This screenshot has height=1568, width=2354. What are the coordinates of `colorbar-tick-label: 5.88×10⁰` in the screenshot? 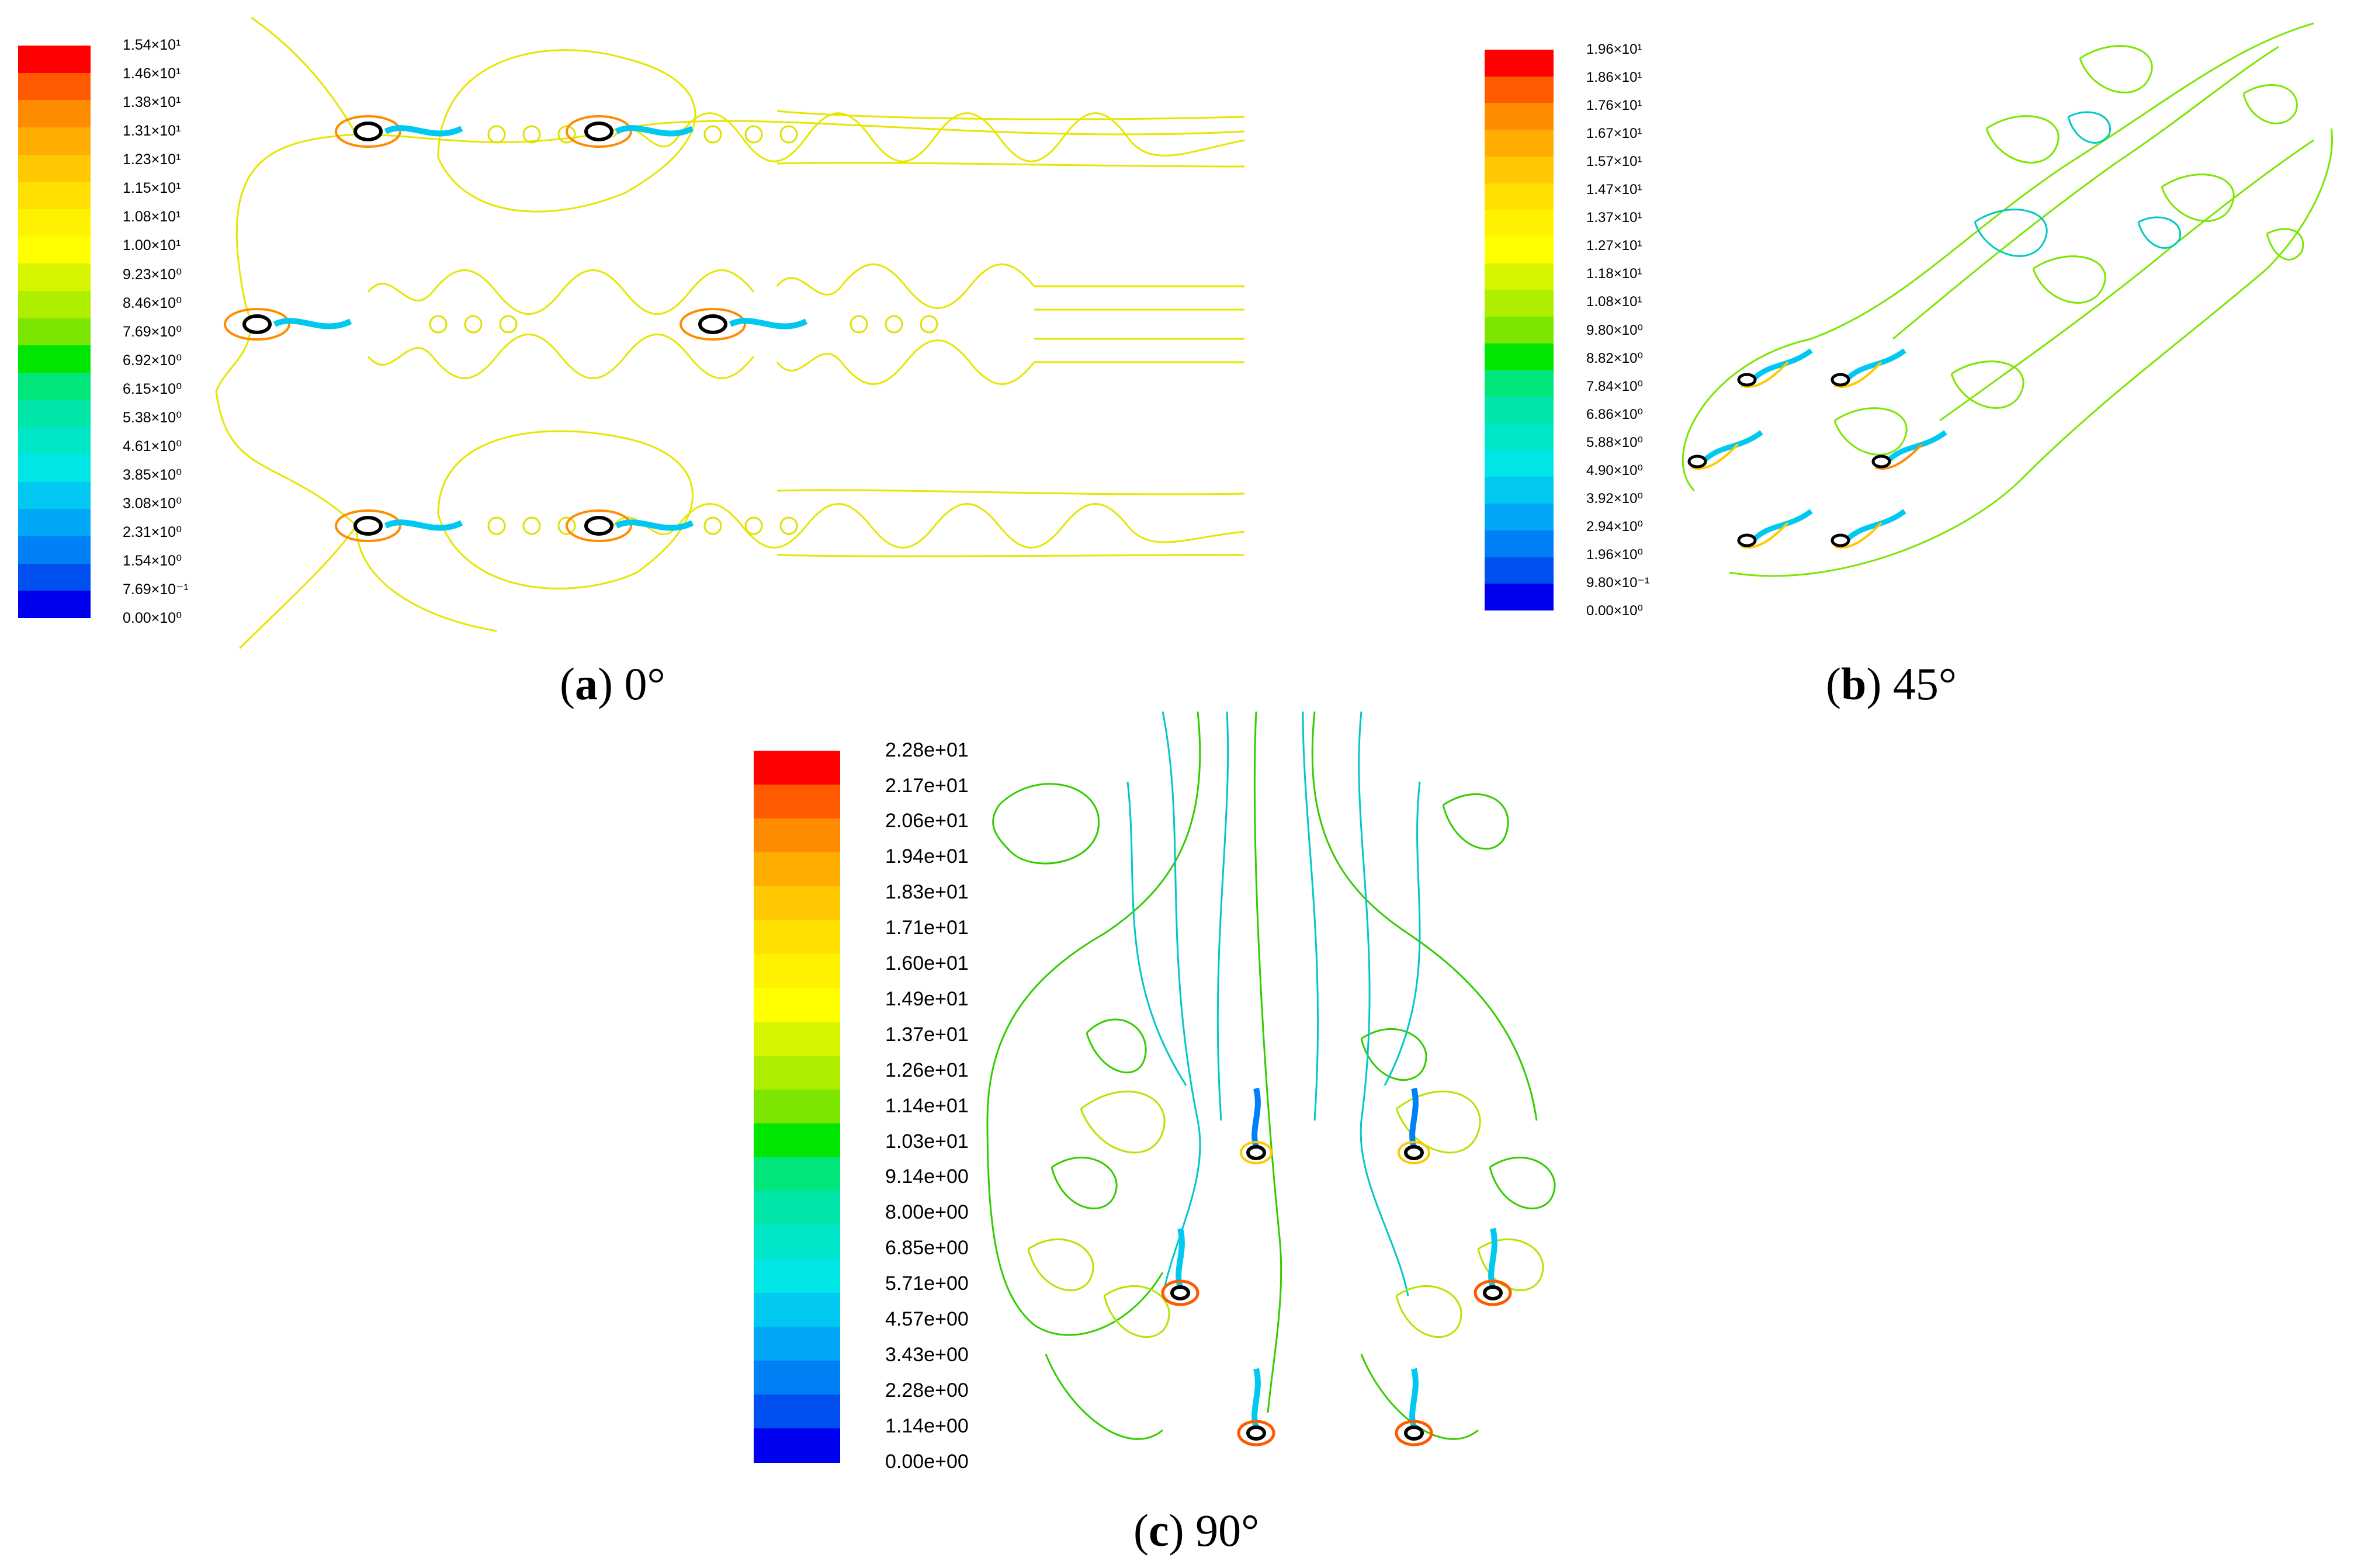 It's located at (1615, 442).